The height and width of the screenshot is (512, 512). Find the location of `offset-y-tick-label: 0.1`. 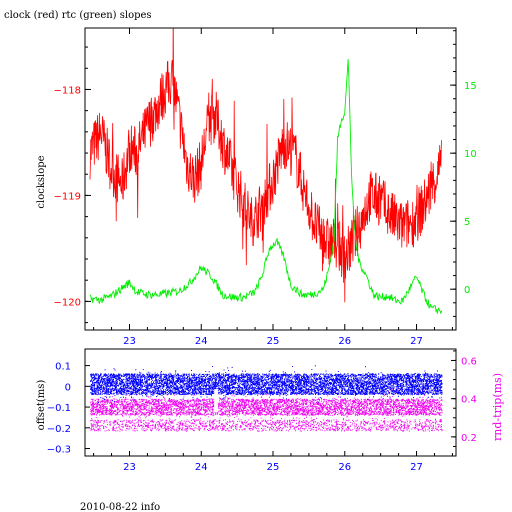

offset-y-tick-label: 0.1 is located at coordinates (63, 367).